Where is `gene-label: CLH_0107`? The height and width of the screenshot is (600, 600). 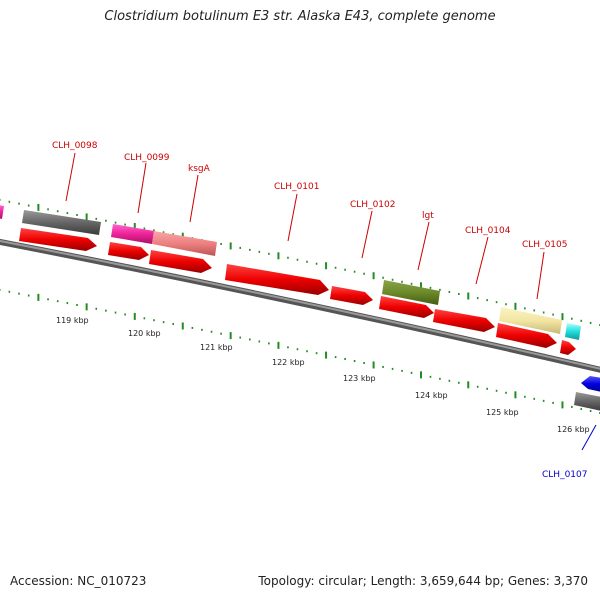 gene-label: CLH_0107 is located at coordinates (564, 475).